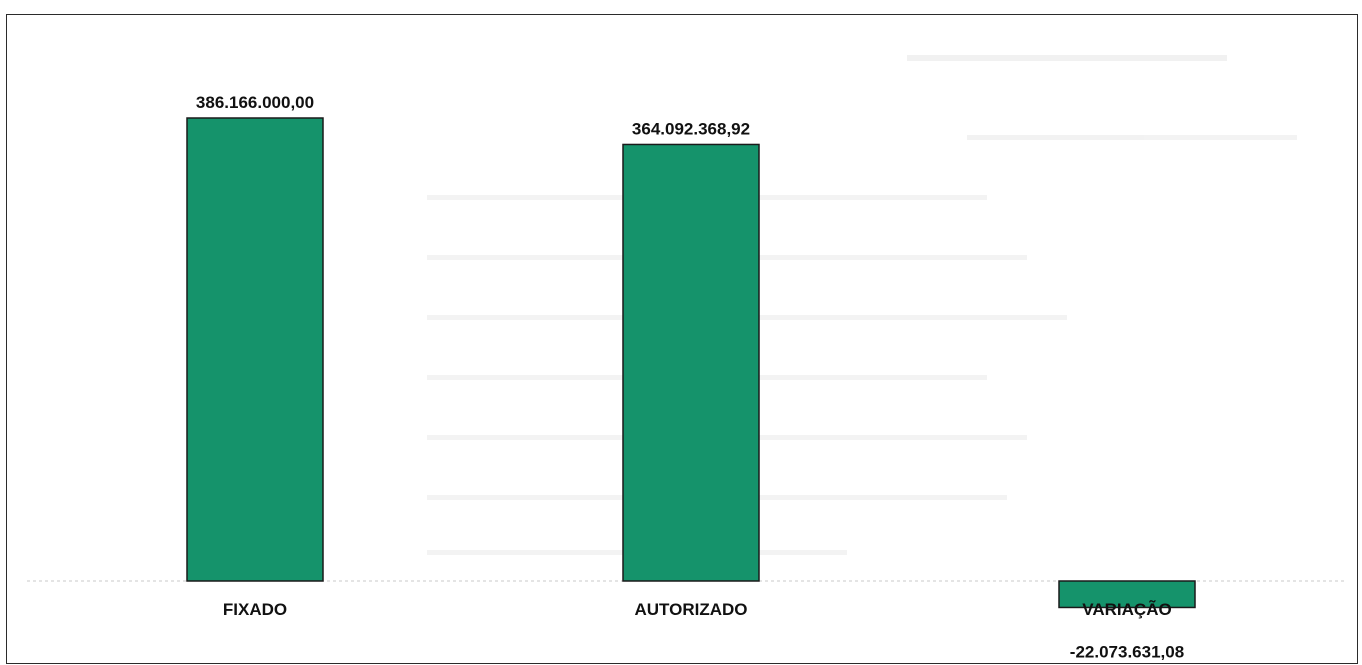 Image resolution: width=1362 pixels, height=665 pixels. Describe the element at coordinates (255, 349) in the screenshot. I see `bar-fixado` at that location.